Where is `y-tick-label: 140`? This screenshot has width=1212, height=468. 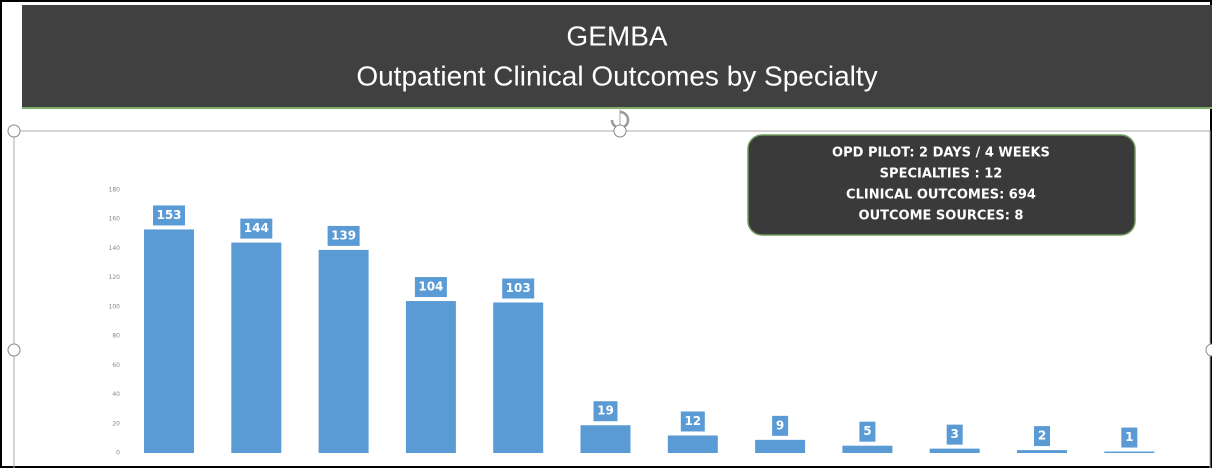
y-tick-label: 140 is located at coordinates (115, 248).